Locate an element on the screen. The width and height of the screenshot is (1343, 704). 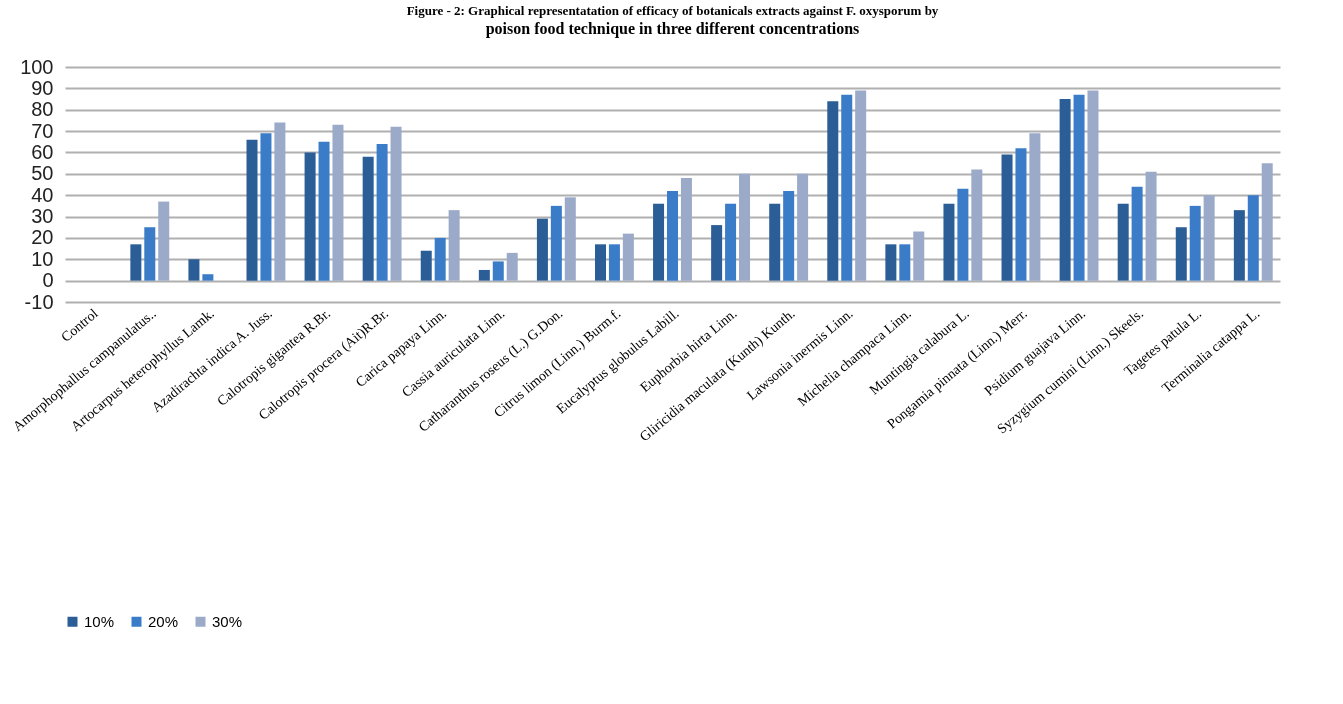
y-tick-label: 40 is located at coordinates (42, 194).